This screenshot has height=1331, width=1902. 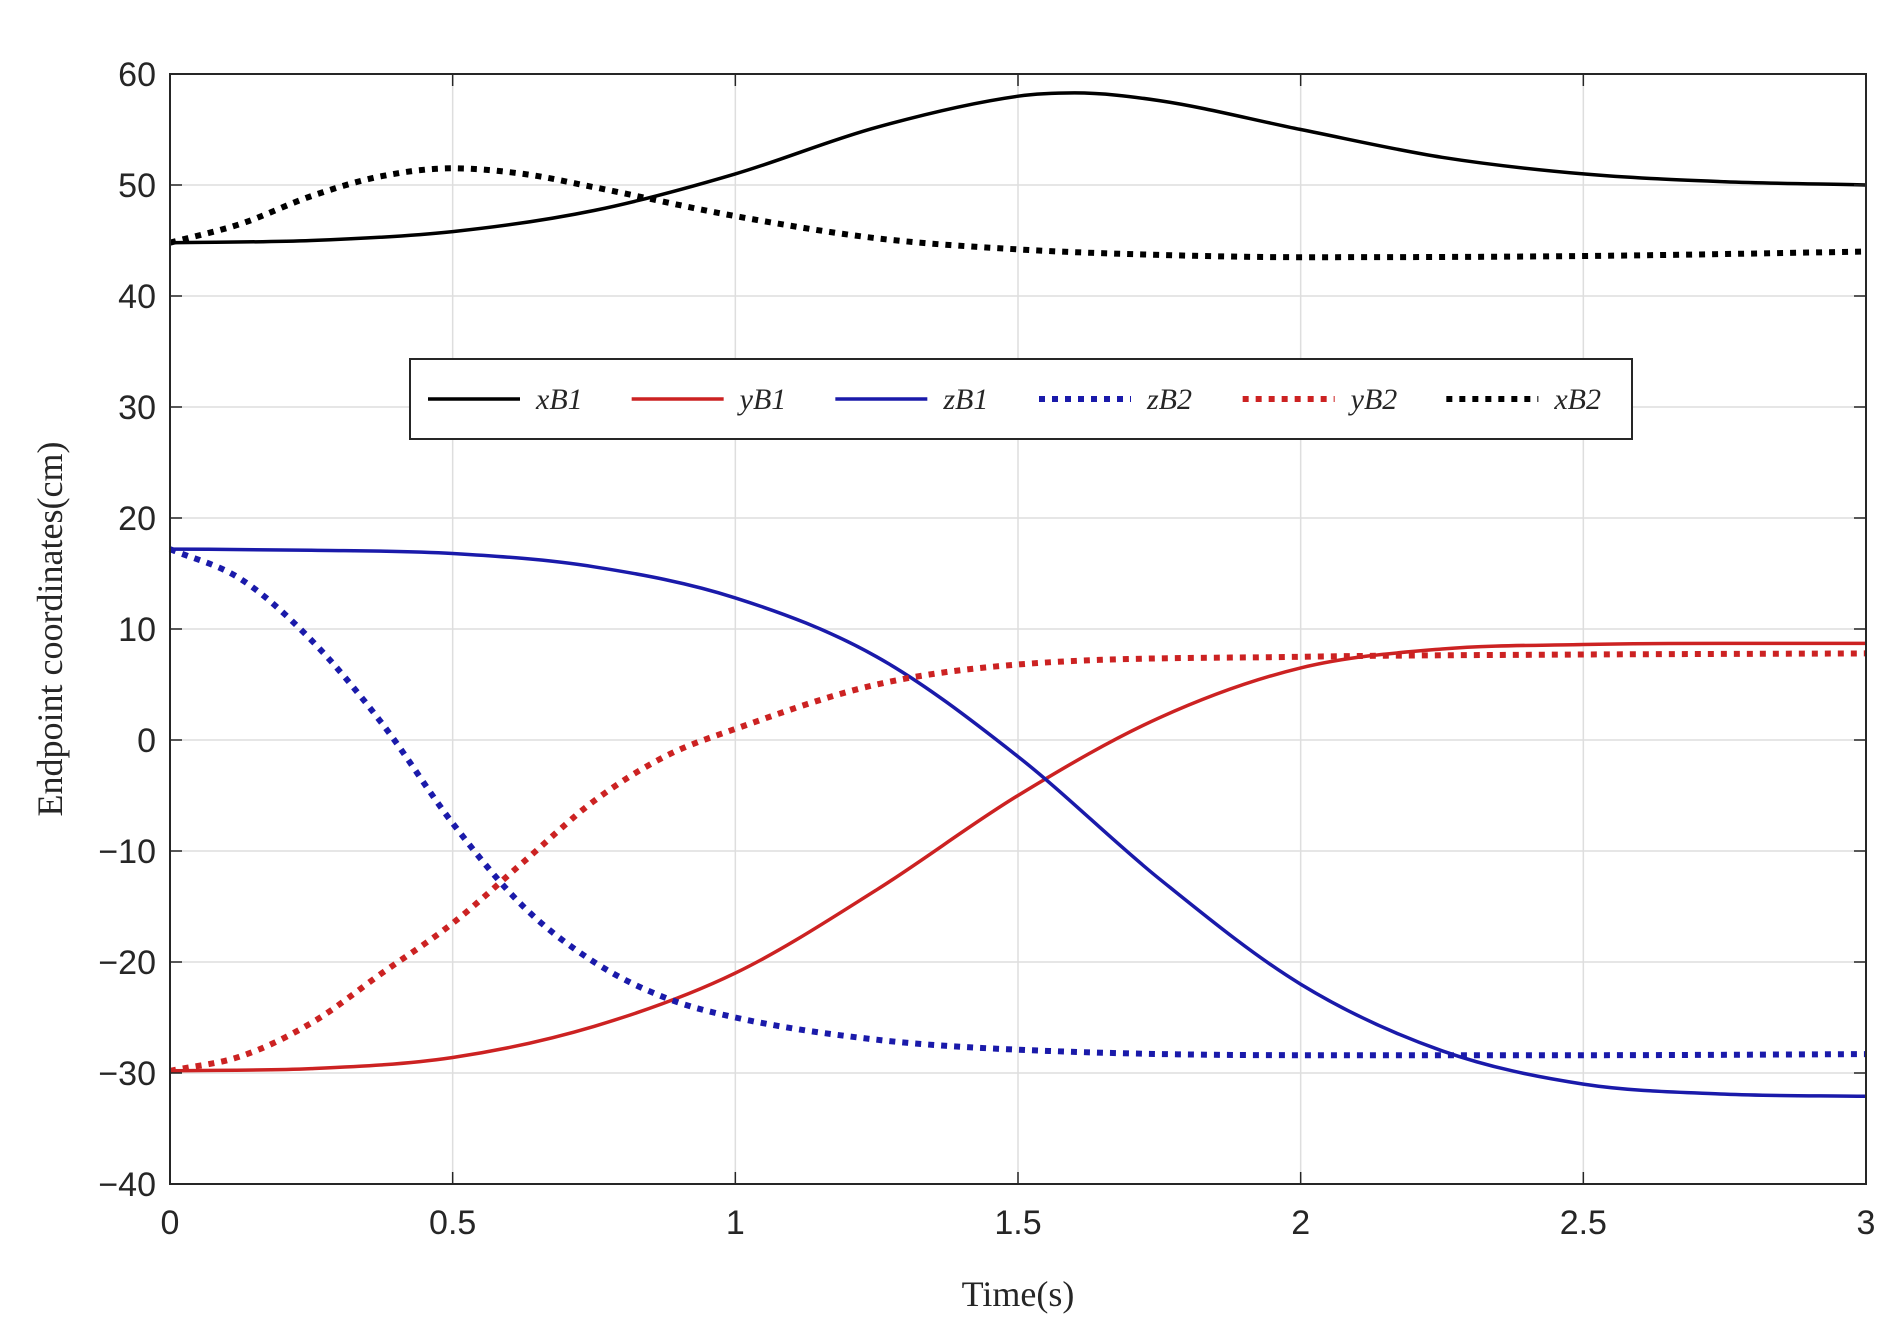 I want to click on y-tick-label: −30, so click(x=127, y=1074).